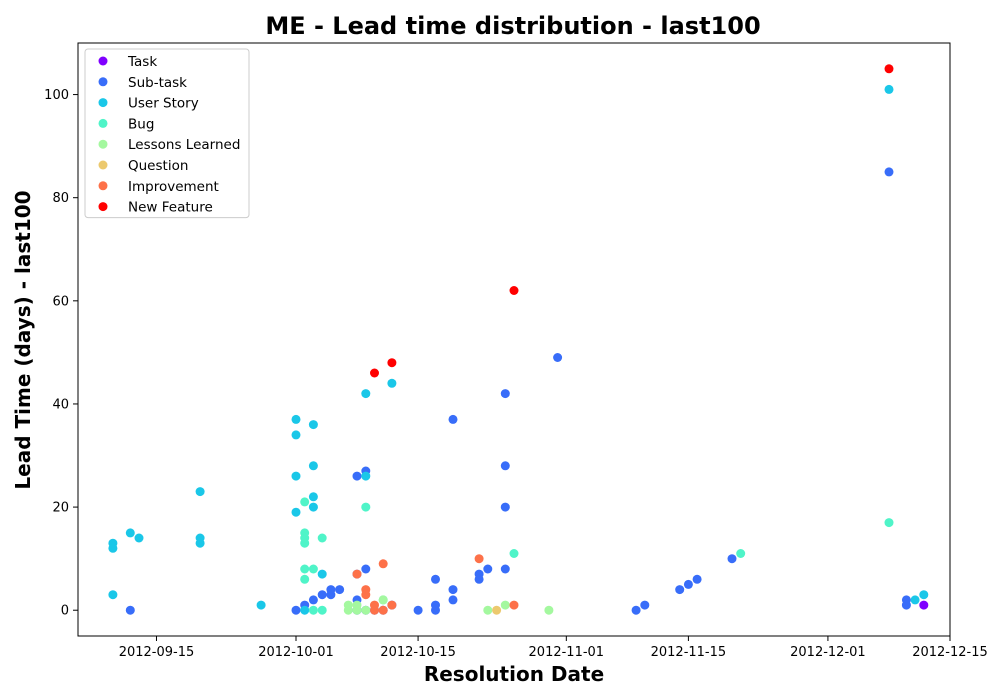 This screenshot has width=1000, height=700. What do you see at coordinates (60, 301) in the screenshot?
I see `y-tick-label: 60` at bounding box center [60, 301].